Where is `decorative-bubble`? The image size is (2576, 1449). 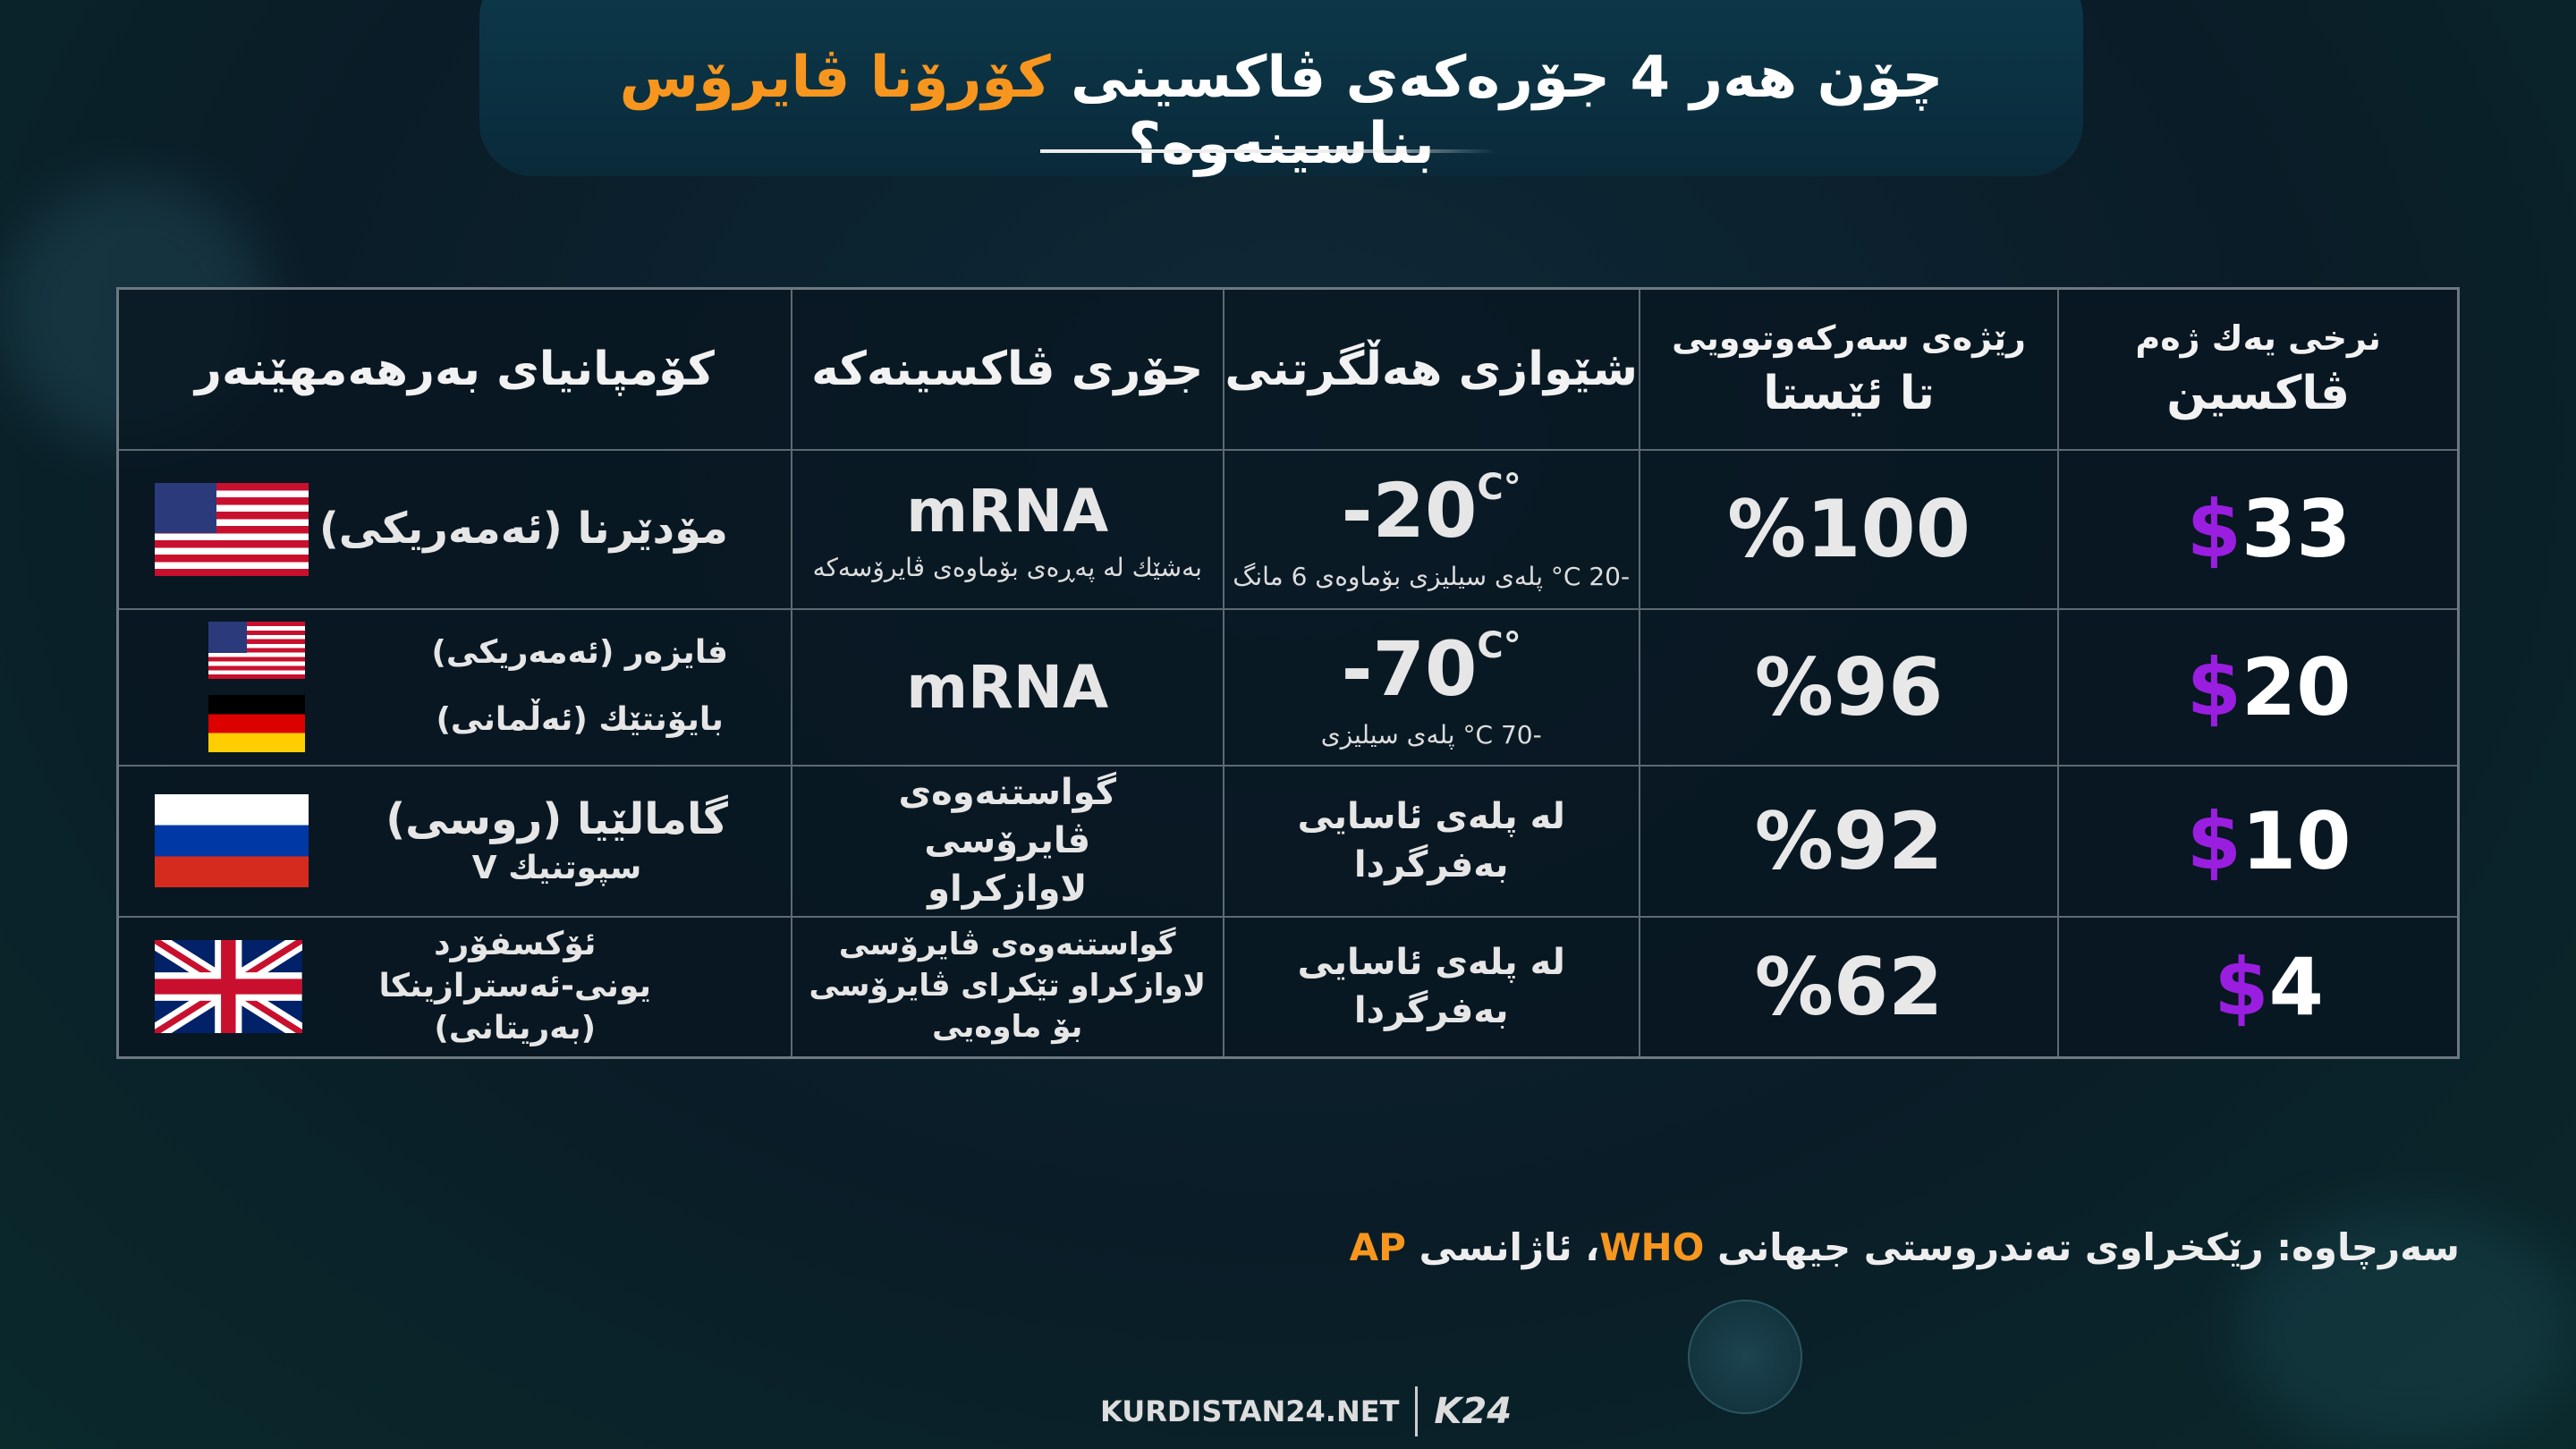
decorative-bubble is located at coordinates (1745, 1357).